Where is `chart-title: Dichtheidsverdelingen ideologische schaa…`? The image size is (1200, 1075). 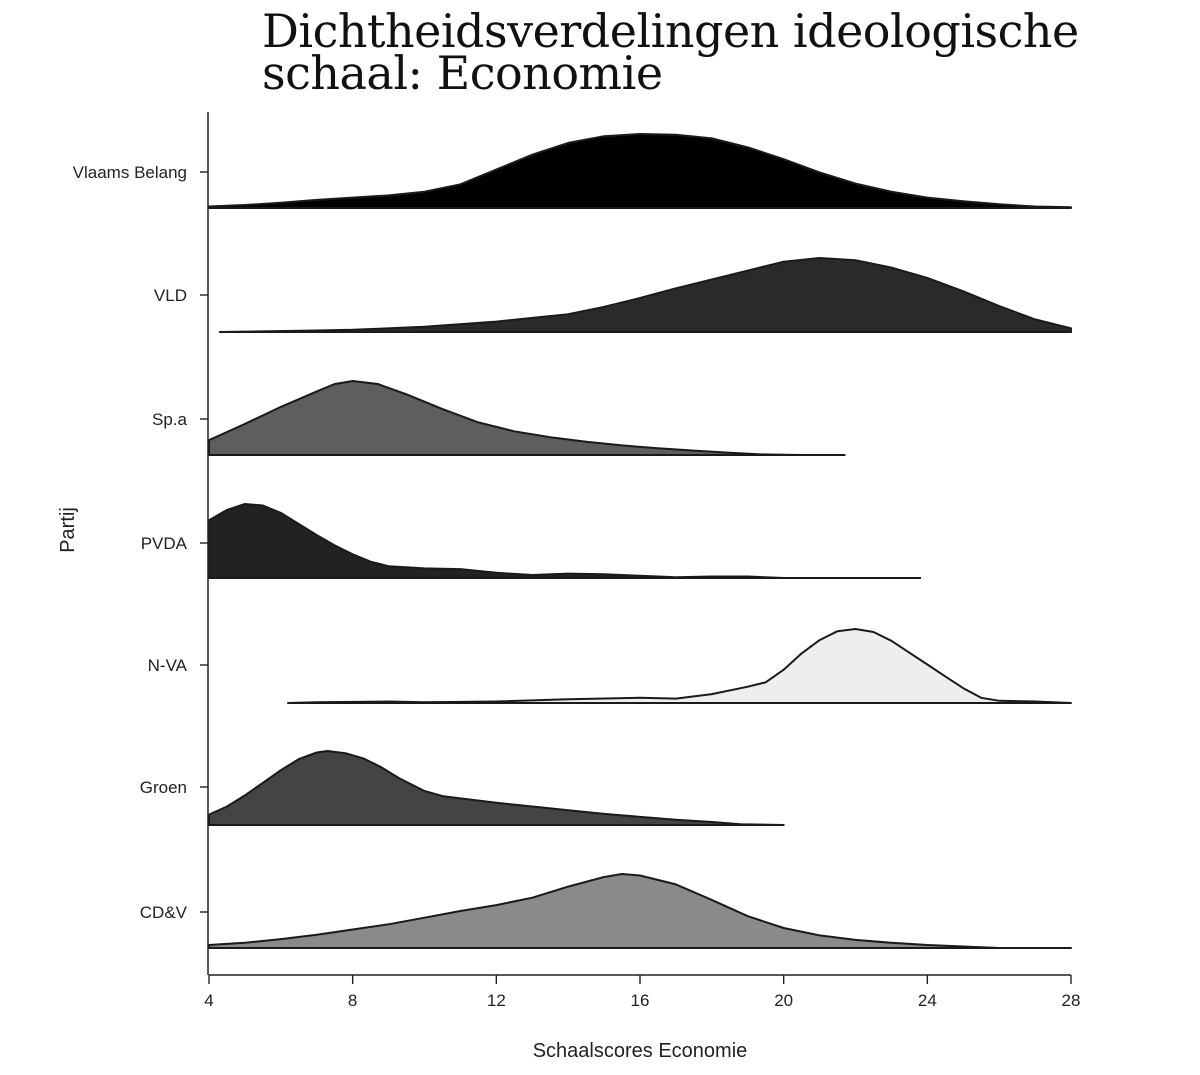 chart-title: Dichtheidsverdelingen ideologische schaa… is located at coordinates (722, 52).